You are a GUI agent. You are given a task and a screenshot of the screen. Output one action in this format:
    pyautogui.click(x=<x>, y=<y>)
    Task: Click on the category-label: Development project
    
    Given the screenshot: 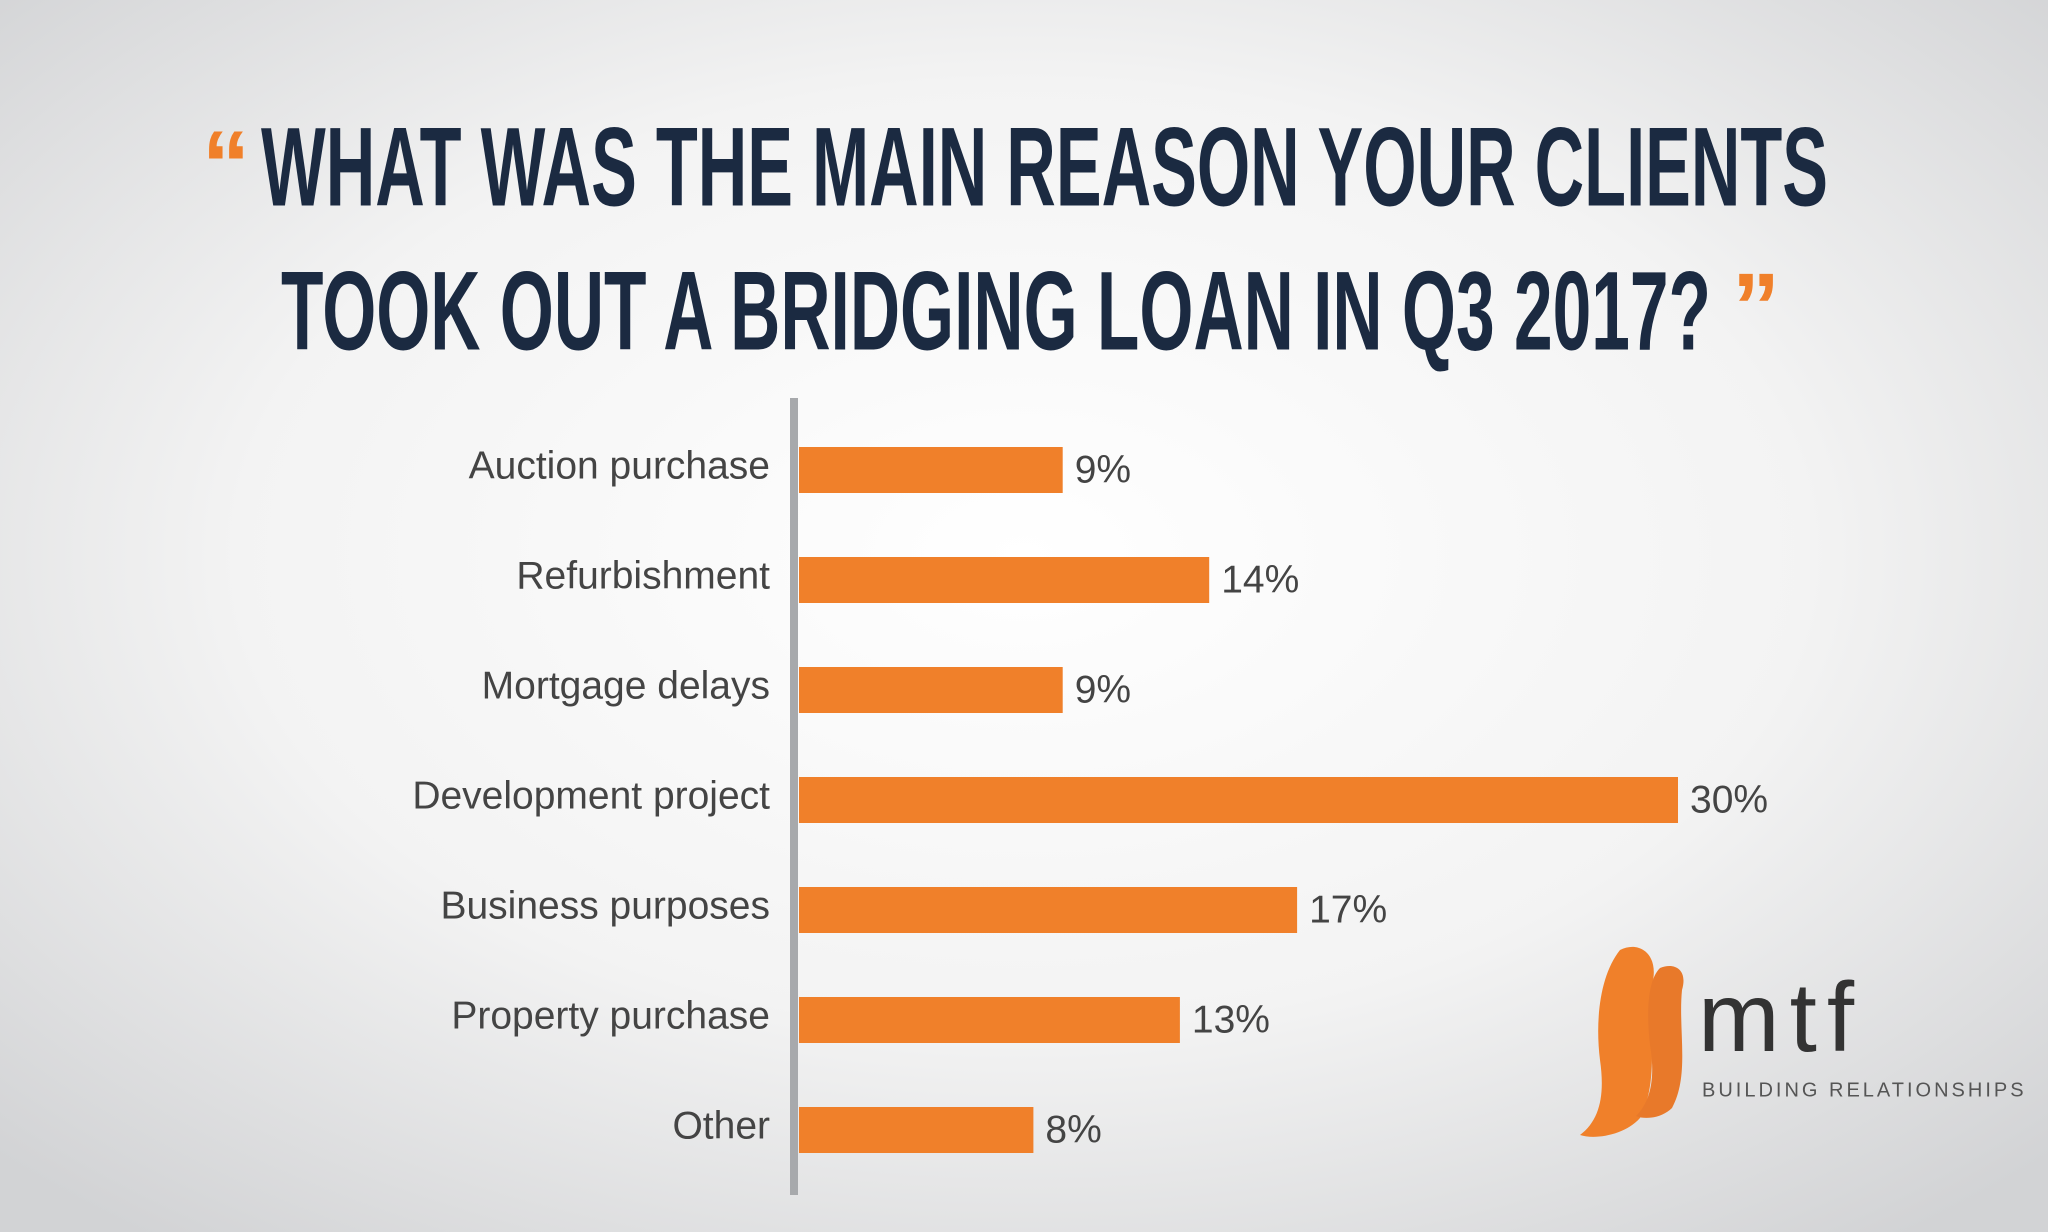 What is the action you would take?
    pyautogui.click(x=591, y=795)
    